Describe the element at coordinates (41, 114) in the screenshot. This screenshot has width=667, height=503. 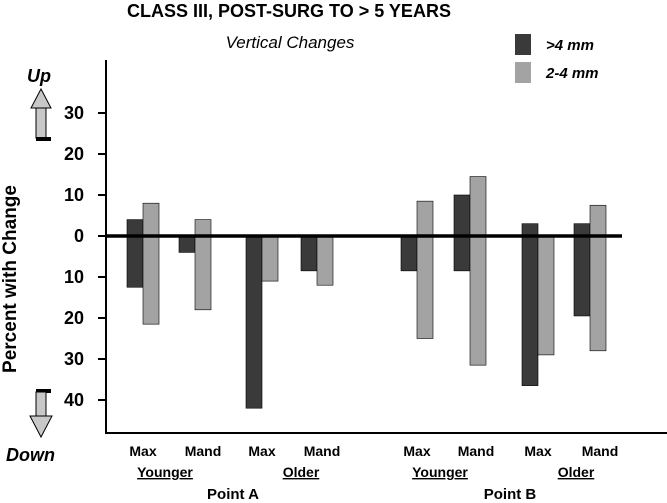
I see `up-arrow-icon` at that location.